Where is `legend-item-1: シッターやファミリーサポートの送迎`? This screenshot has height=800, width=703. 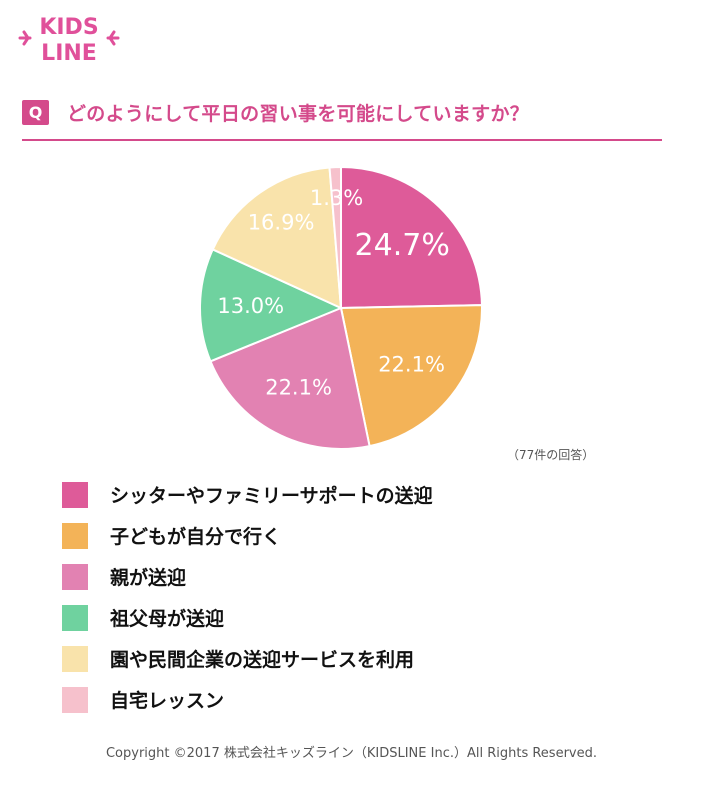
legend-item-1: シッターやファミリーサポートの送迎 is located at coordinates (342, 494).